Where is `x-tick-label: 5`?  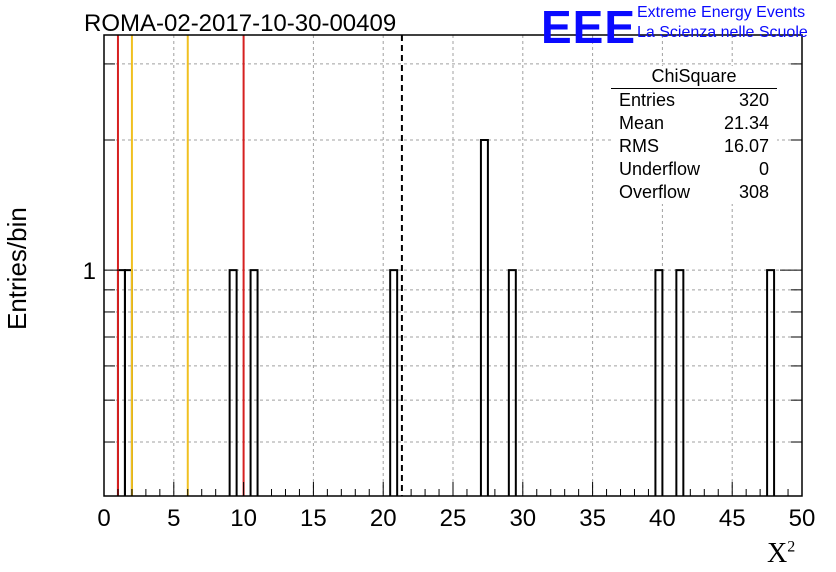 x-tick-label: 5 is located at coordinates (173, 518).